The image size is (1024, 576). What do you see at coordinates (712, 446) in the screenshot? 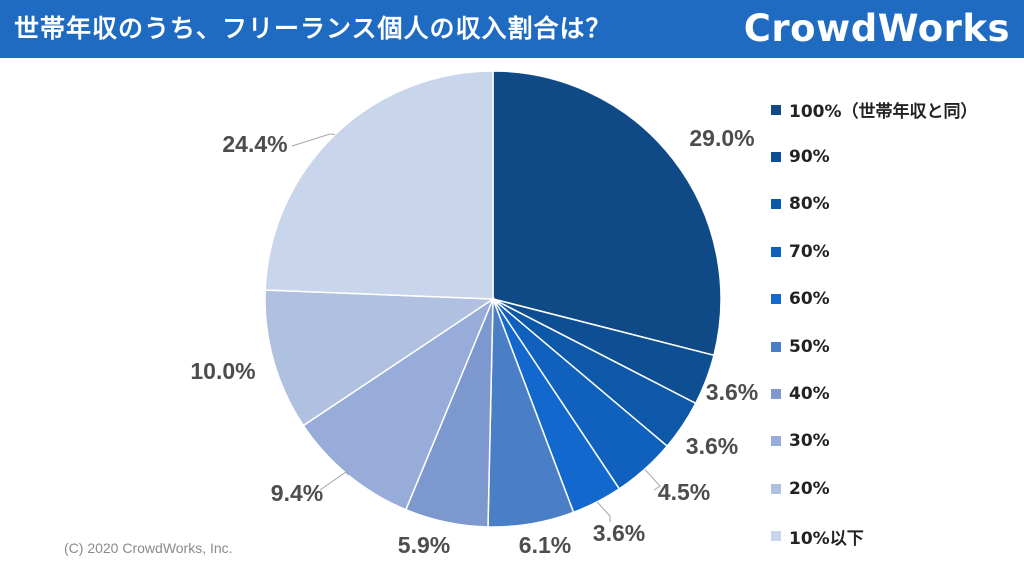
I see `data-label-2: 3.6%` at bounding box center [712, 446].